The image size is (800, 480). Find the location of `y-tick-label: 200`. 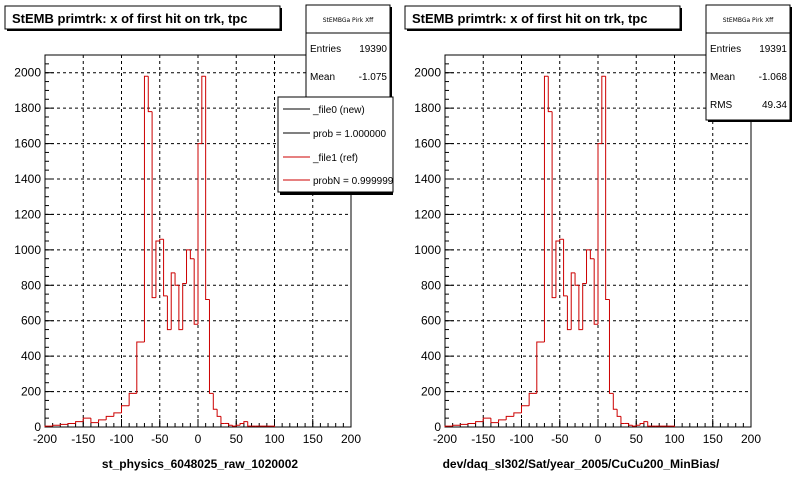

y-tick-label: 200 is located at coordinates (31, 392).